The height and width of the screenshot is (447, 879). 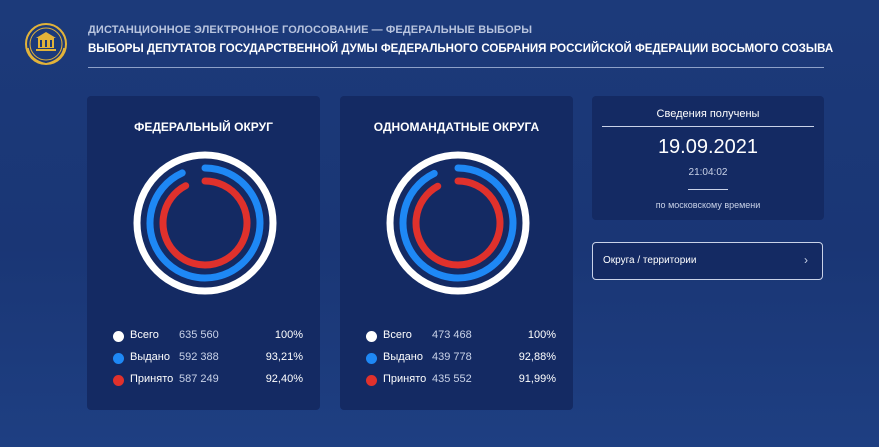 What do you see at coordinates (707, 261) in the screenshot?
I see `districts-territories-button: Округа / территории ›` at bounding box center [707, 261].